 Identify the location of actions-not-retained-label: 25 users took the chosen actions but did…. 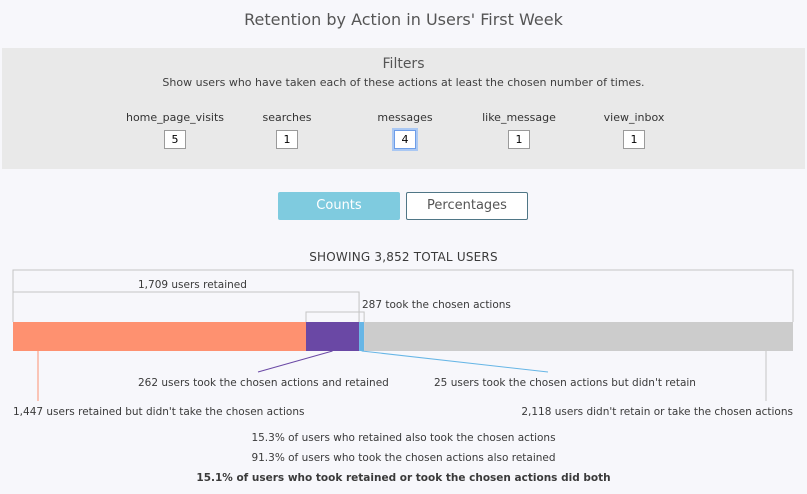
(565, 383).